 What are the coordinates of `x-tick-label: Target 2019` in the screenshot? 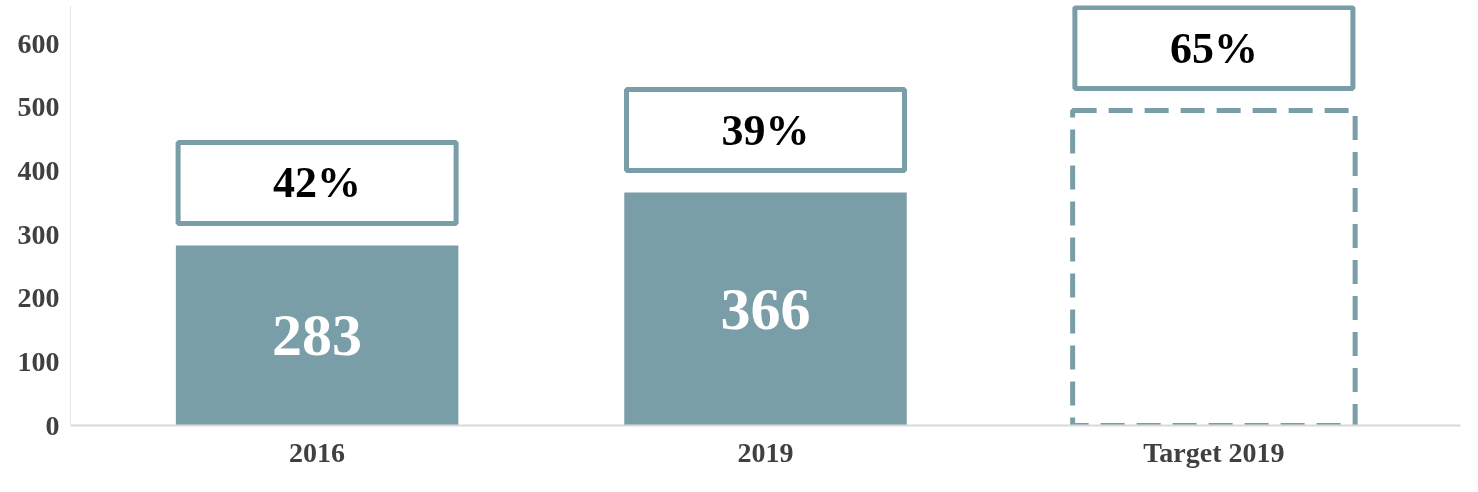 It's located at (1214, 452).